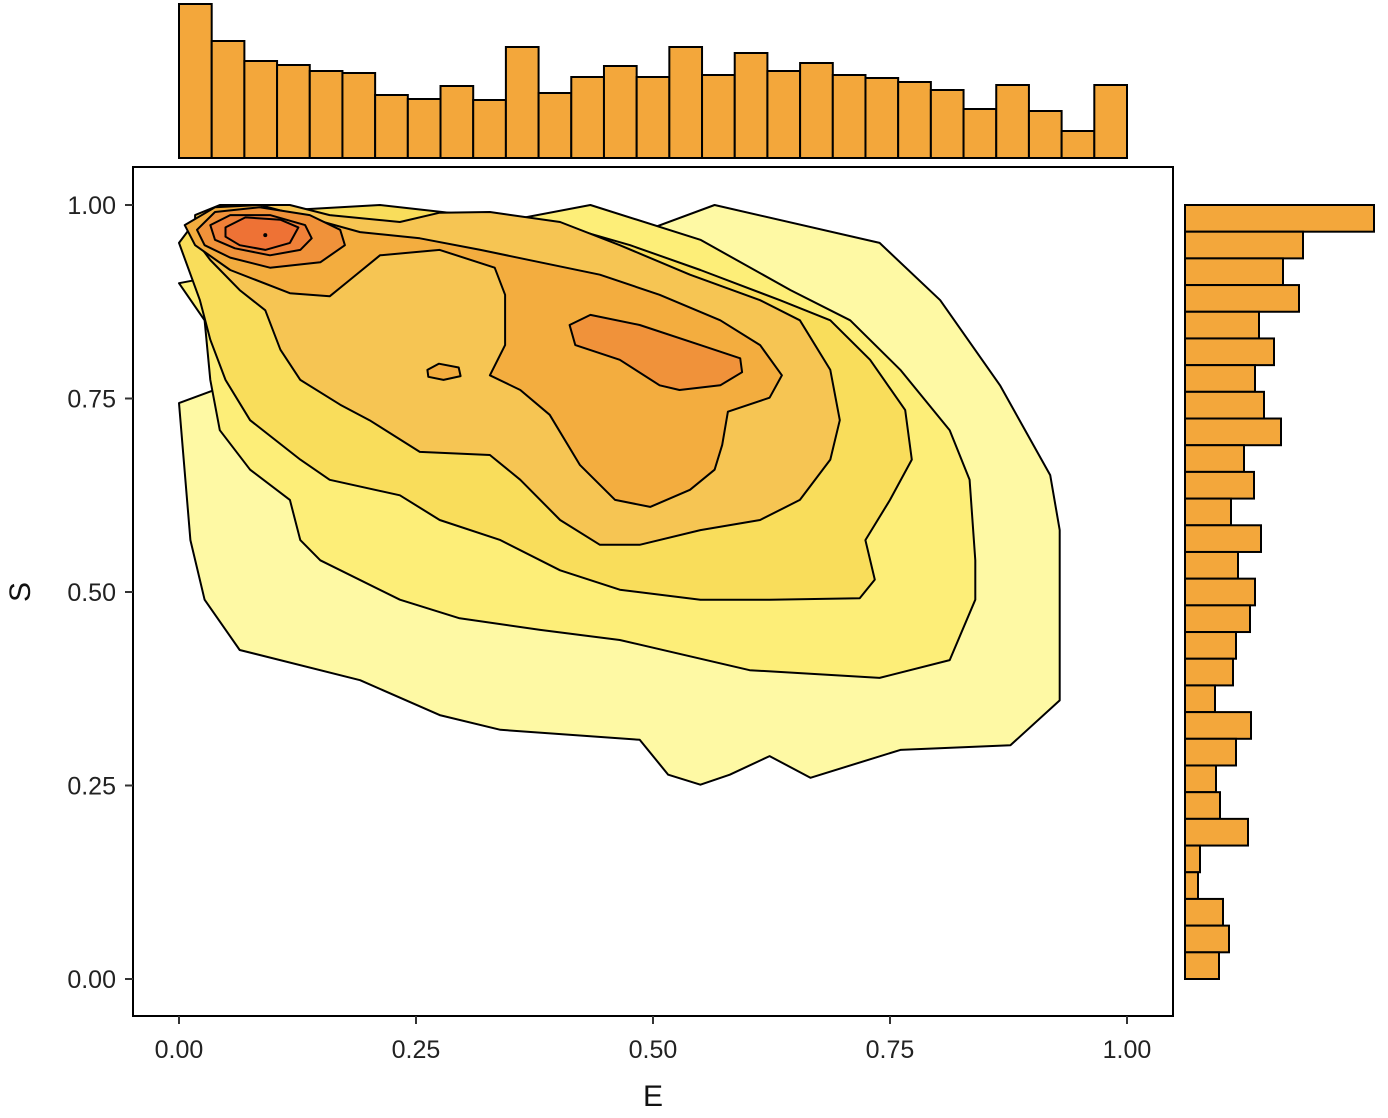  What do you see at coordinates (1279, 592) in the screenshot?
I see `right-marginal-histogram` at bounding box center [1279, 592].